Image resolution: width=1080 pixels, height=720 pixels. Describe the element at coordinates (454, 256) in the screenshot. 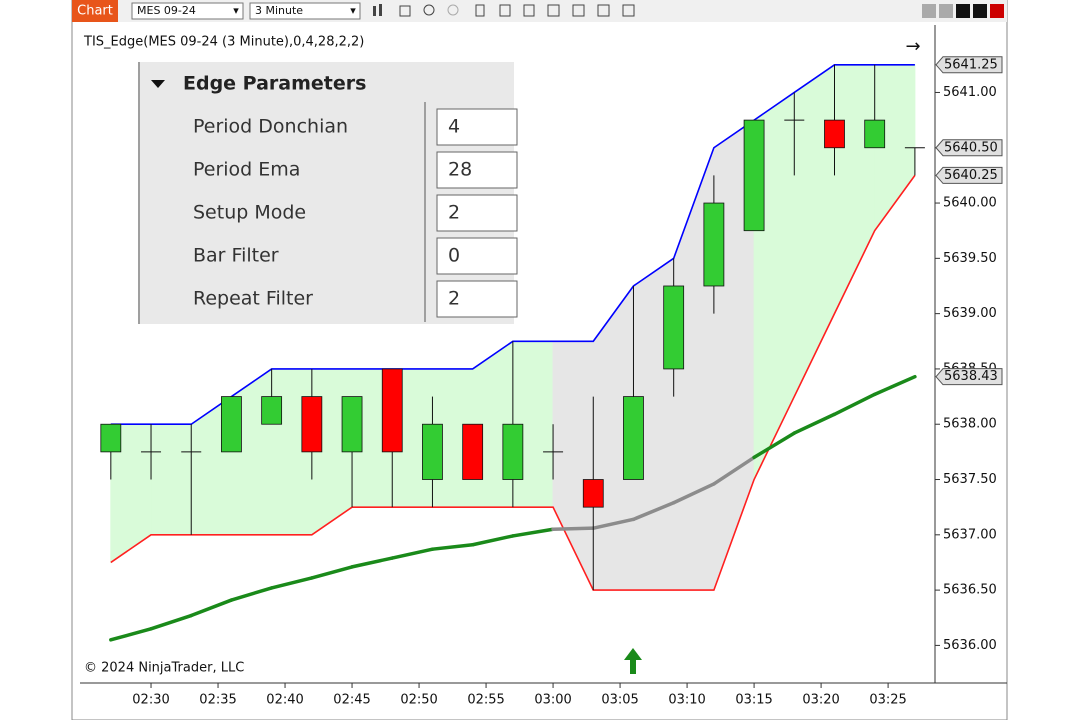

I see `parameter-value: 0` at that location.